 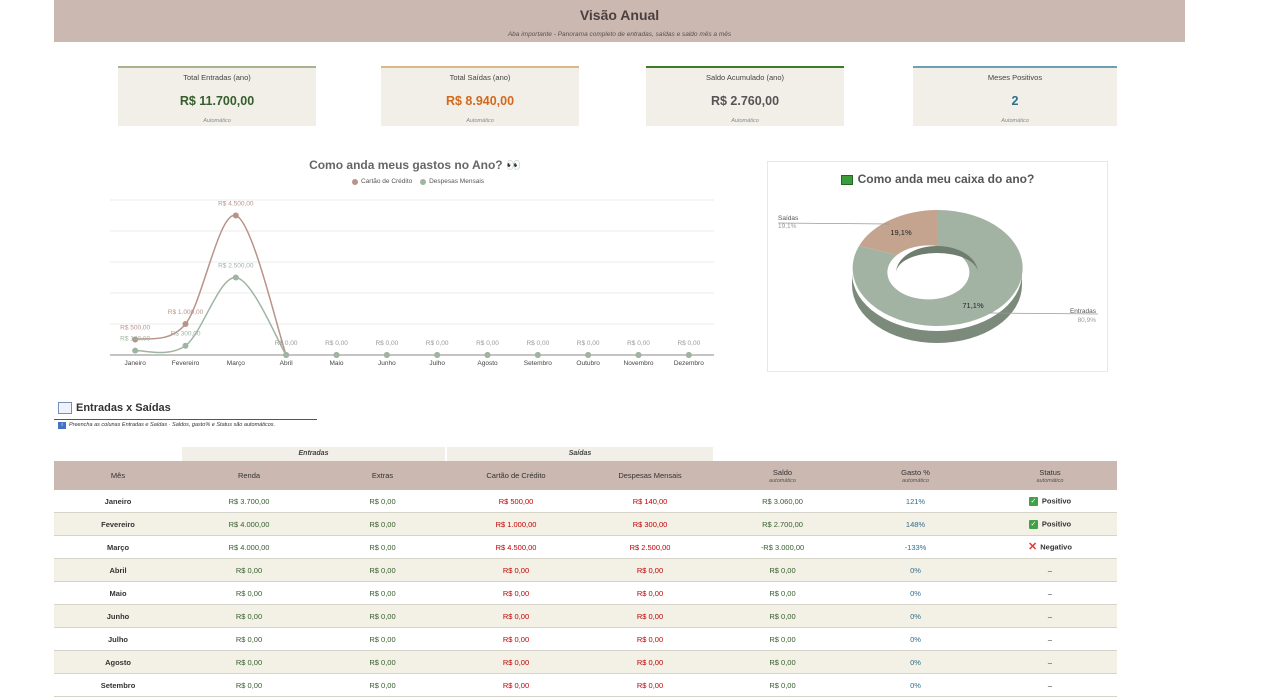 What do you see at coordinates (118, 662) in the screenshot?
I see `cell-mes: Agosto` at bounding box center [118, 662].